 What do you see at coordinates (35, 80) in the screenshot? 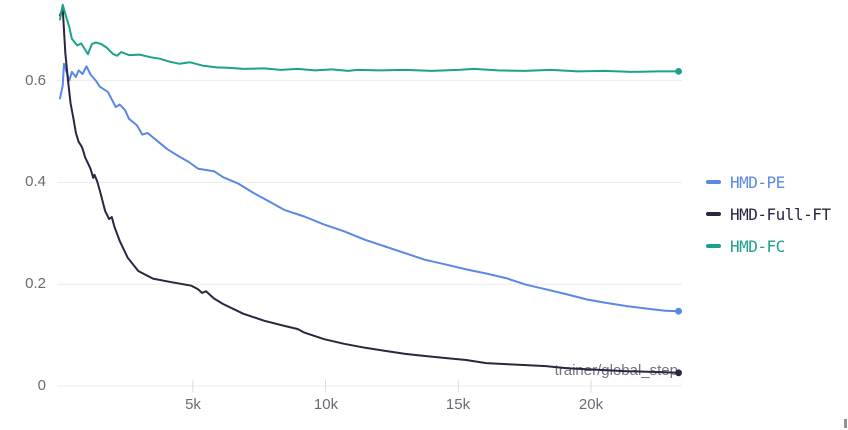
I see `y-tick-label: 0.6` at bounding box center [35, 80].